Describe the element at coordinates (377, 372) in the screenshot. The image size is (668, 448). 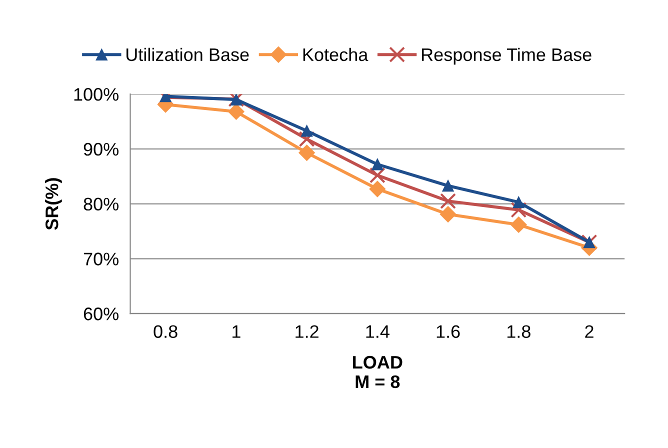
I see `x-axis-title: LOAD M = 8` at that location.